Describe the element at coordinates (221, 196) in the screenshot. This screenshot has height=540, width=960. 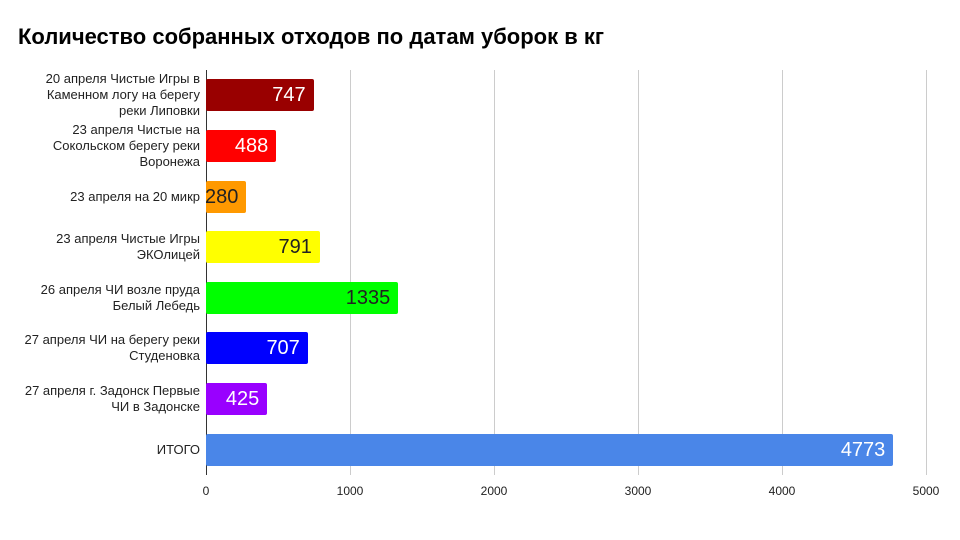
I see `data-label: 280` at that location.